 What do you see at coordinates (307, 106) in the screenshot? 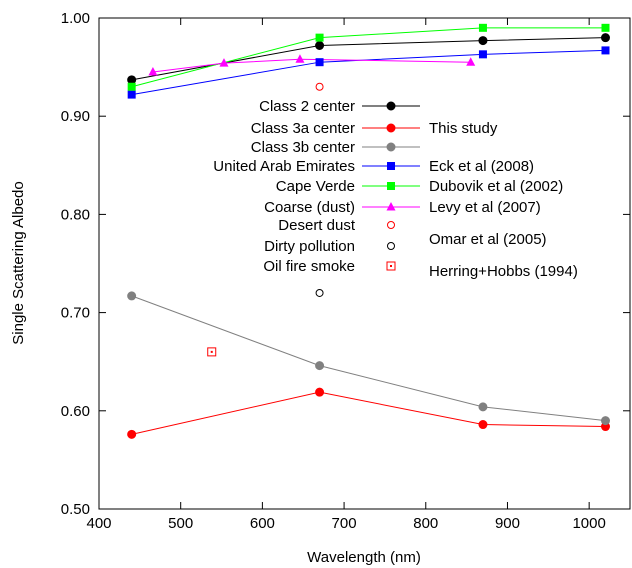
I see `legend-label-0: Class 2 center` at bounding box center [307, 106].